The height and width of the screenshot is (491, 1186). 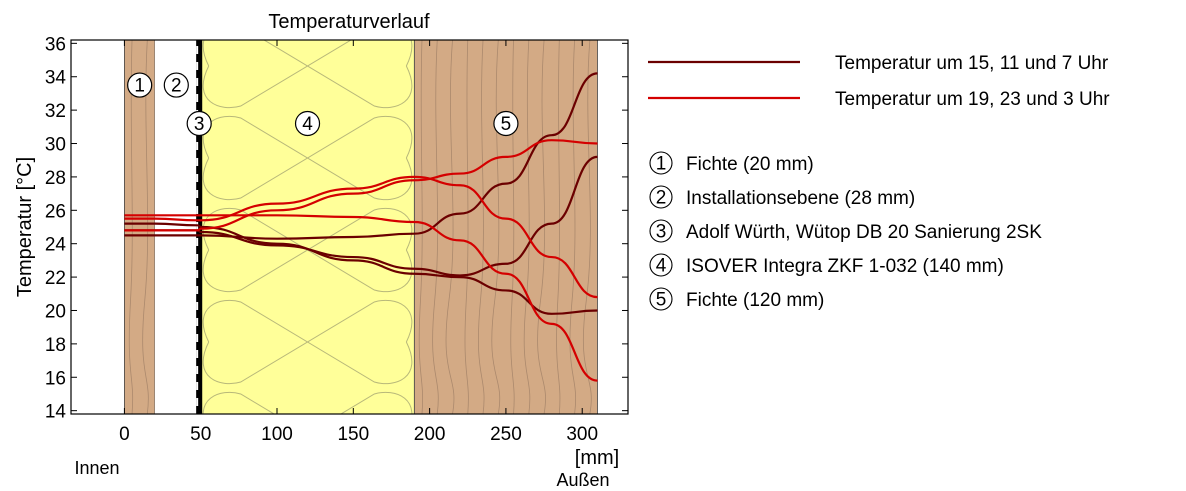 What do you see at coordinates (731, 163) in the screenshot?
I see `legend-layer-1: 1 Fichte (20 mm)` at bounding box center [731, 163].